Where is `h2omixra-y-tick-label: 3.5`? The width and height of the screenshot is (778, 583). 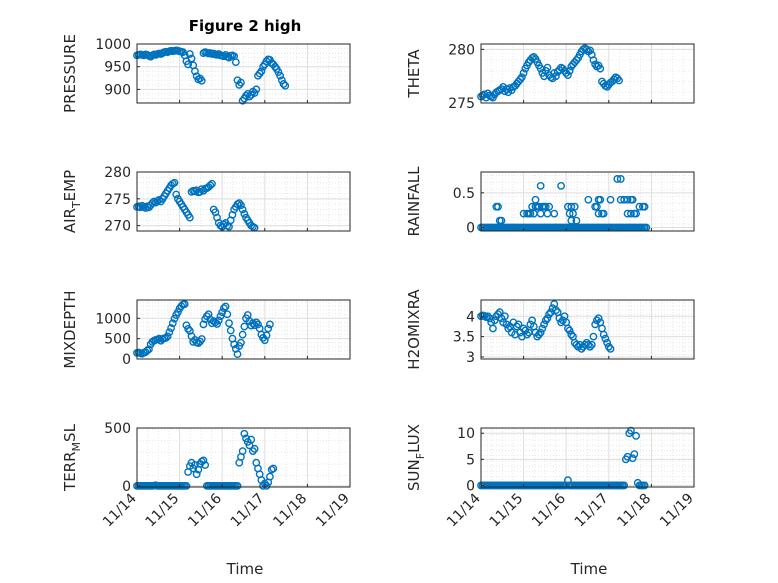 h2omixra-y-tick-label: 3.5 is located at coordinates (464, 338).